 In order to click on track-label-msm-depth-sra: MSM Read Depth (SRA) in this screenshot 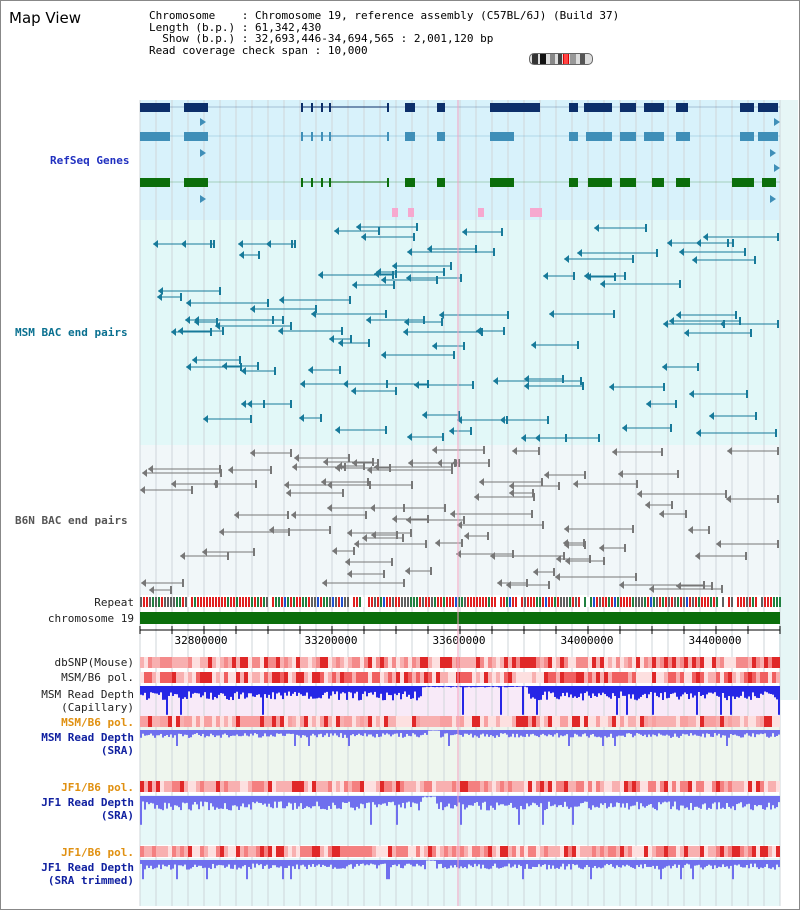, I will do `click(87, 744)`.